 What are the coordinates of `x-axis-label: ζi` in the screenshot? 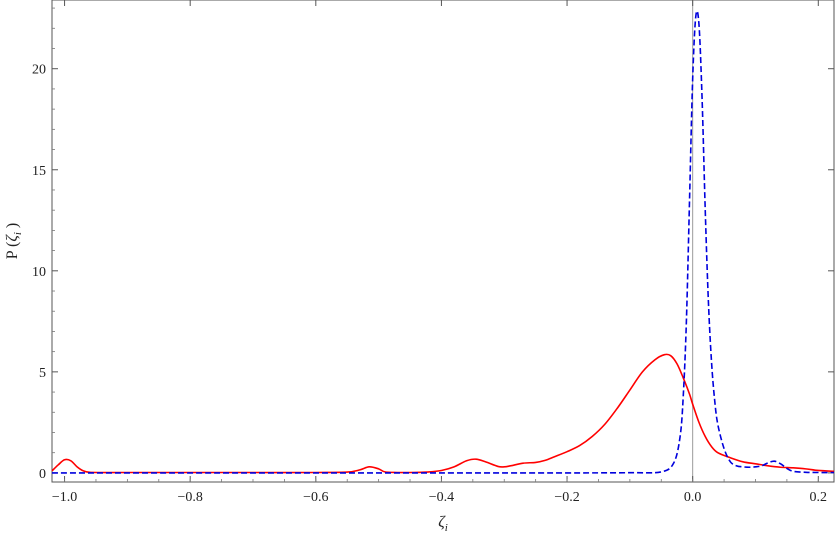 It's located at (443, 524).